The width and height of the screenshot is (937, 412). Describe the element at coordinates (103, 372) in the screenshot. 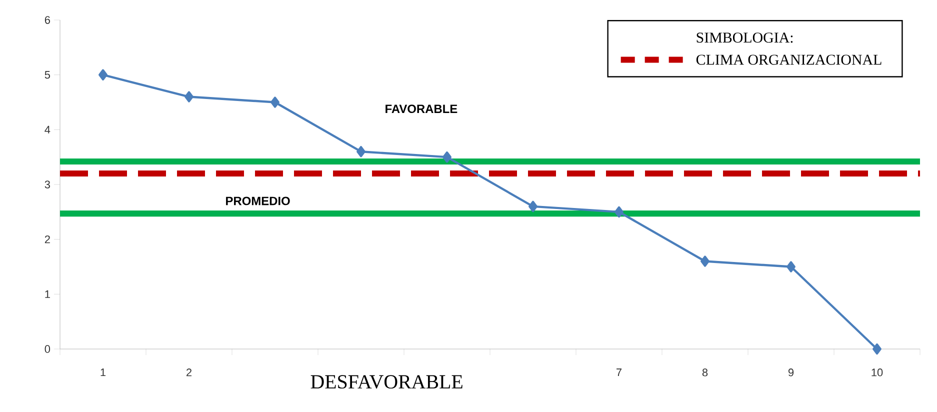

I see `x-tick-label: 1` at that location.